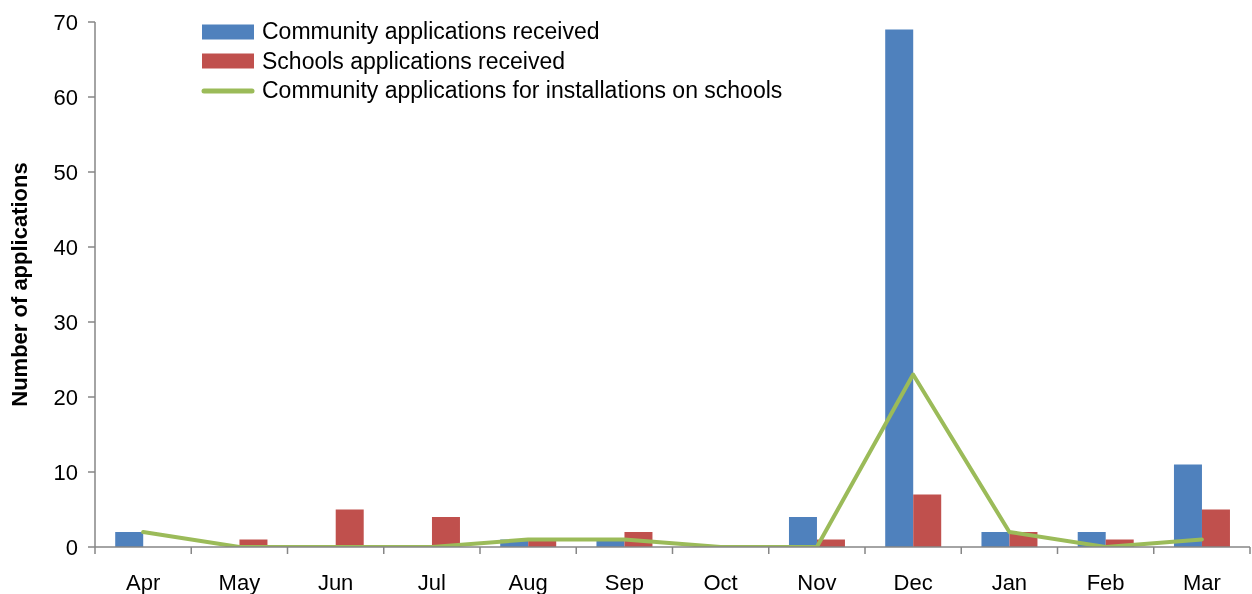 This screenshot has height=594, width=1252. I want to click on y-tick-label: 40, so click(65, 247).